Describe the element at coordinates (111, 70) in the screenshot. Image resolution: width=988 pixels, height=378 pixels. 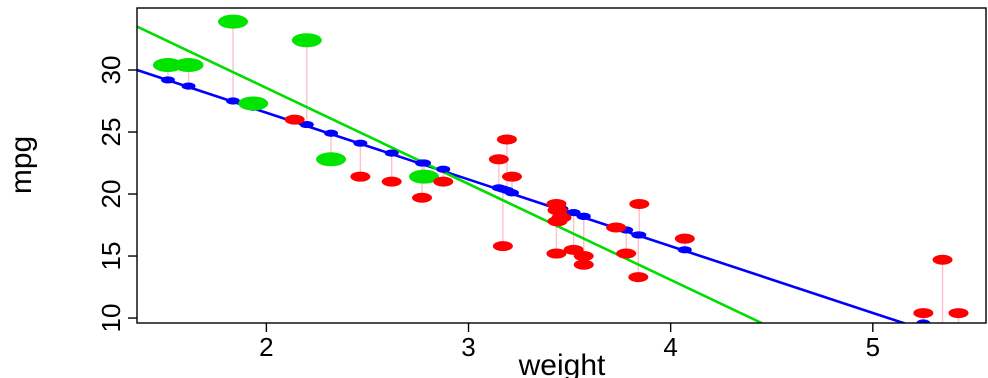
I see `y-tick-label: 30` at that location.